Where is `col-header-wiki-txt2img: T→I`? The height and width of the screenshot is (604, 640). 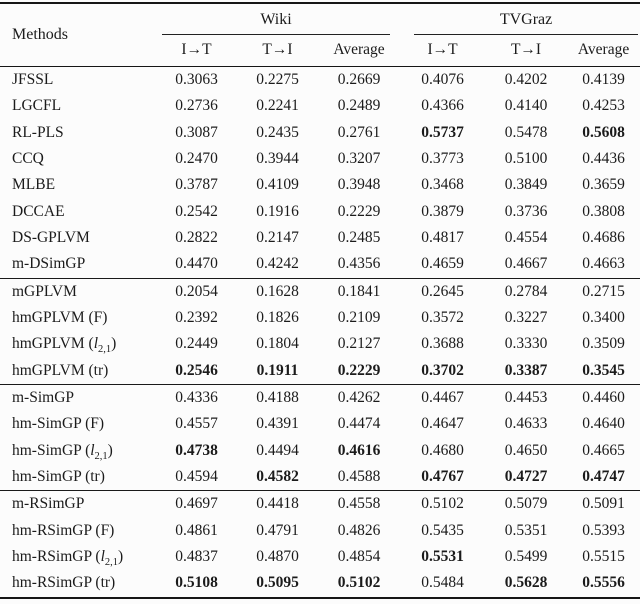 col-header-wiki-txt2img: T→I is located at coordinates (277, 49).